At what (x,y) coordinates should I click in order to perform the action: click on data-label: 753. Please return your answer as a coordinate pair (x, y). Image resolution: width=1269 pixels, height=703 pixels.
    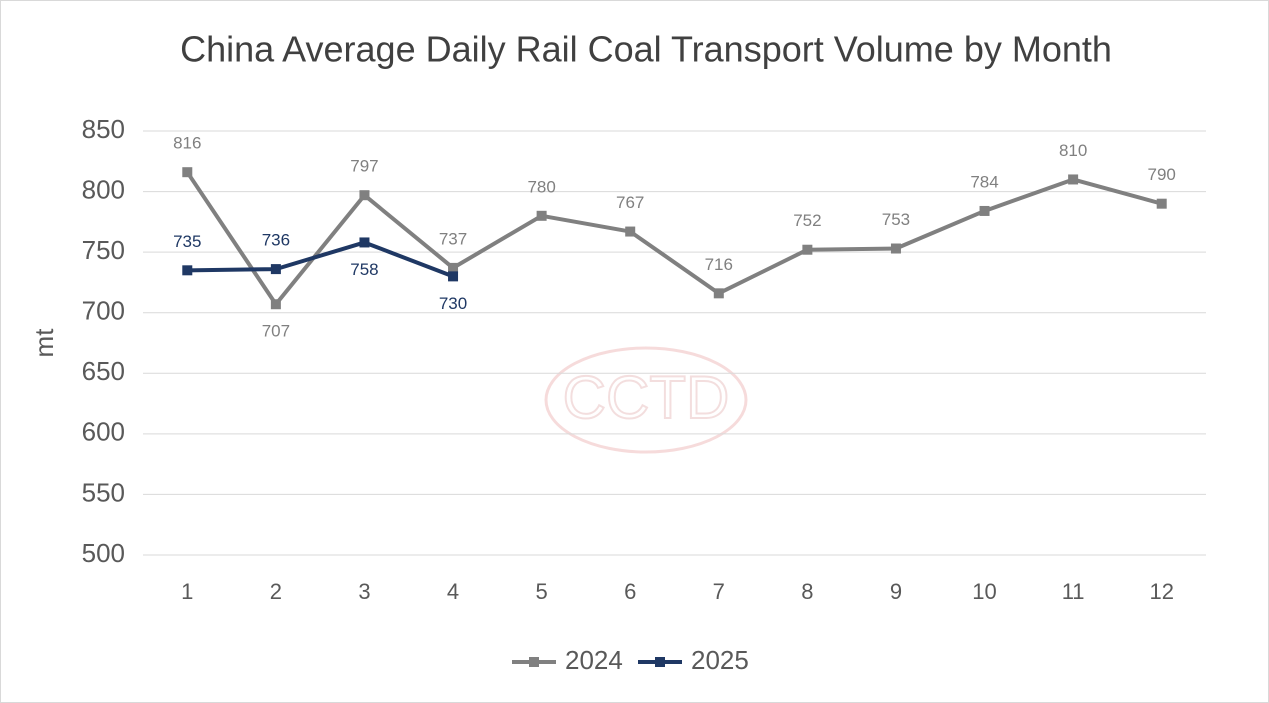
    Looking at the image, I should click on (896, 219).